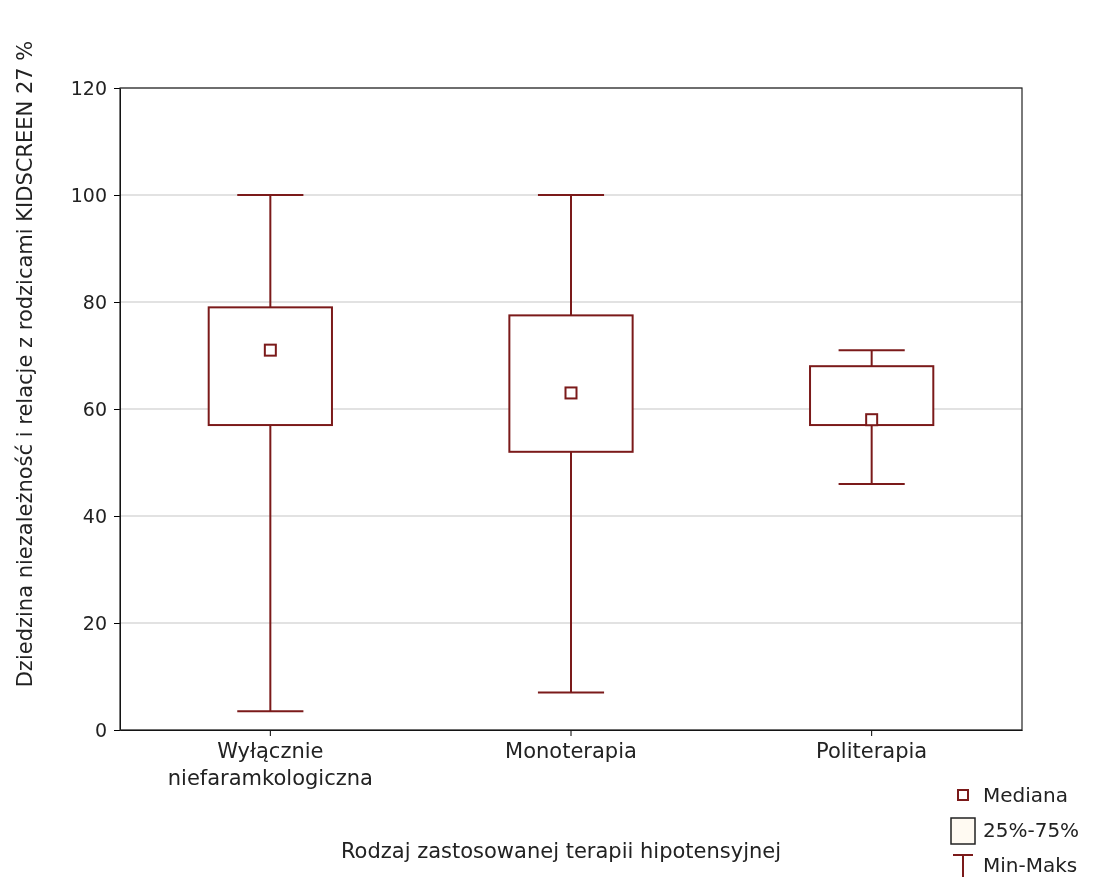 This screenshot has width=1111, height=877. I want to click on y-tick-label: 80, so click(94, 301).